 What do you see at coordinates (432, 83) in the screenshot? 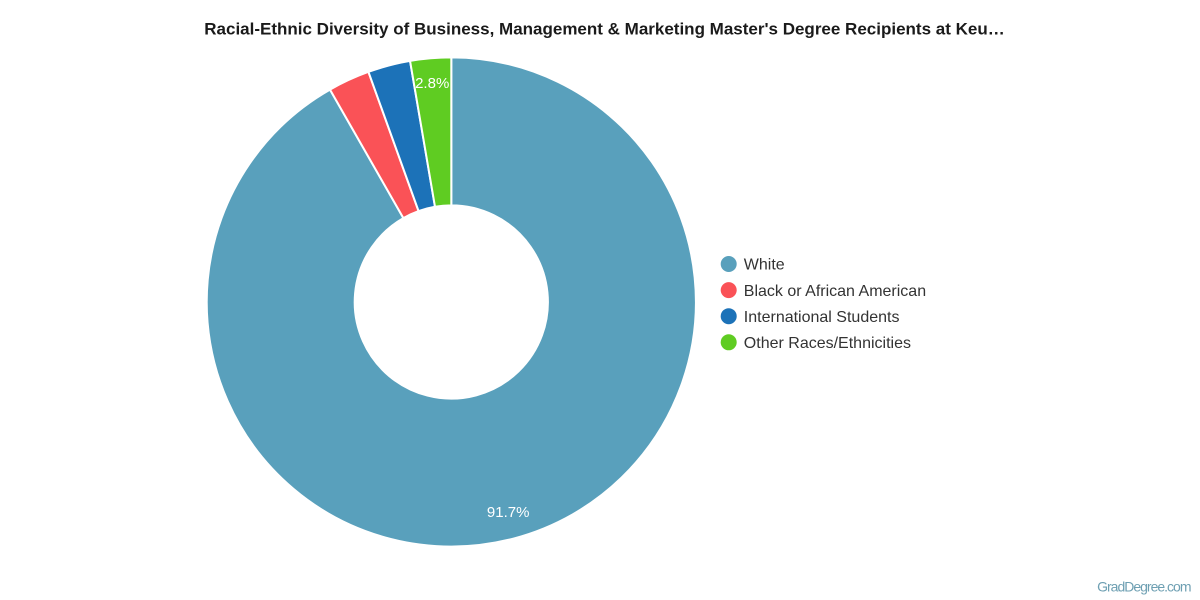
I see `svg-text: 2.8%` at bounding box center [432, 83].